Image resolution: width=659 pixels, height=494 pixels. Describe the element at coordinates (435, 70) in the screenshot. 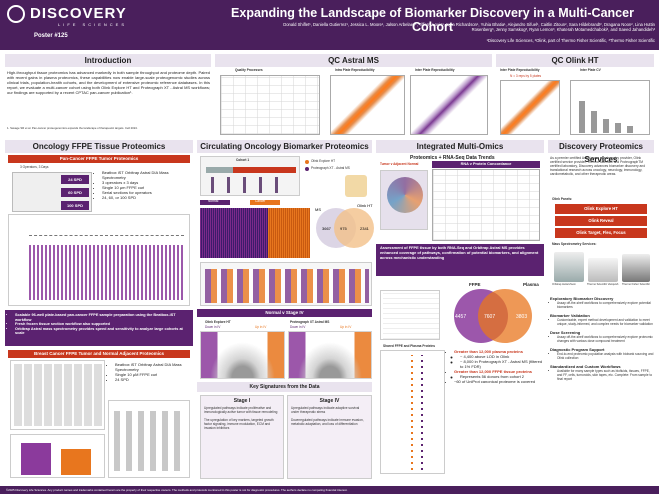

I see `inter-plate-label: Inter Plate Reproducibility` at that location.